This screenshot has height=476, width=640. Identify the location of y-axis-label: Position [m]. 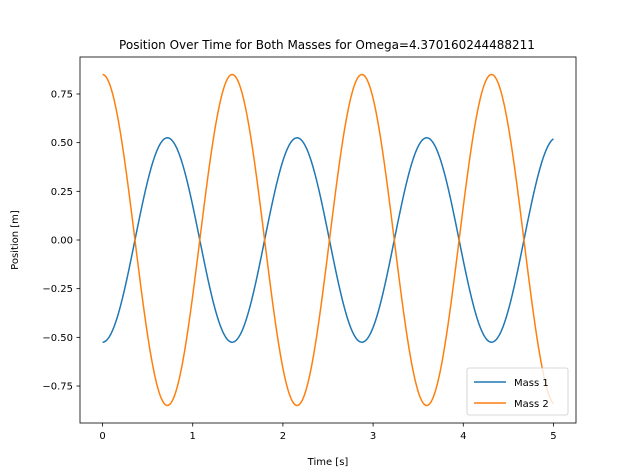
(15, 240).